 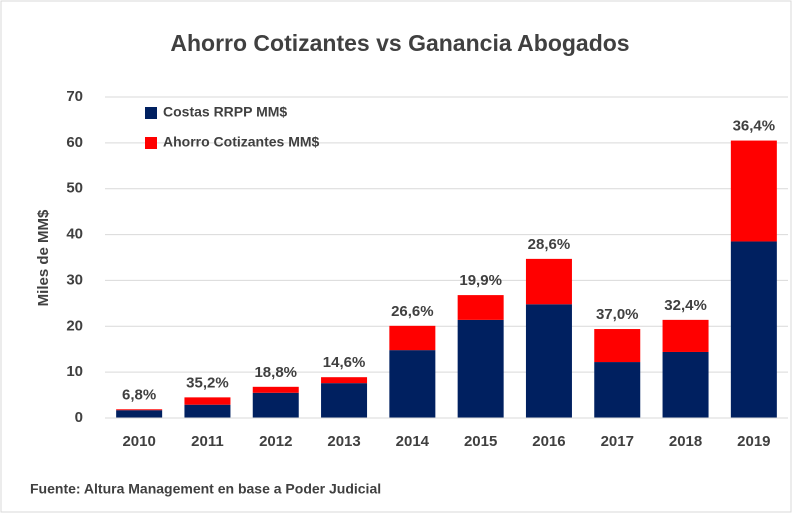 What do you see at coordinates (207, 441) in the screenshot?
I see `x-tick-label: 2011` at bounding box center [207, 441].